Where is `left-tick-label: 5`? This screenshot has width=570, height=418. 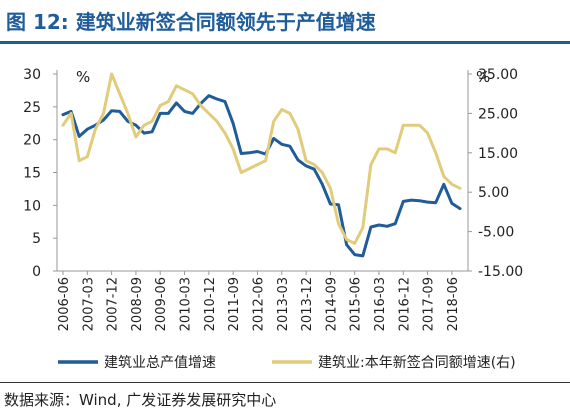 left-tick-label: 5 is located at coordinates (36, 239).